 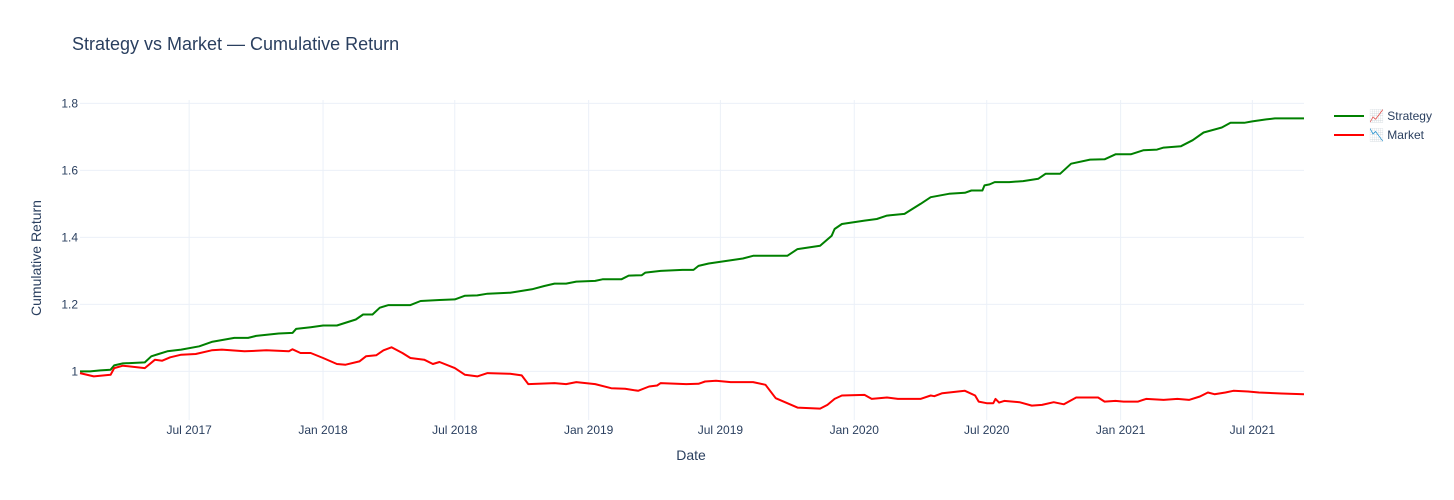 What do you see at coordinates (189, 430) in the screenshot?
I see `x-tick-label: Jul 2017` at bounding box center [189, 430].